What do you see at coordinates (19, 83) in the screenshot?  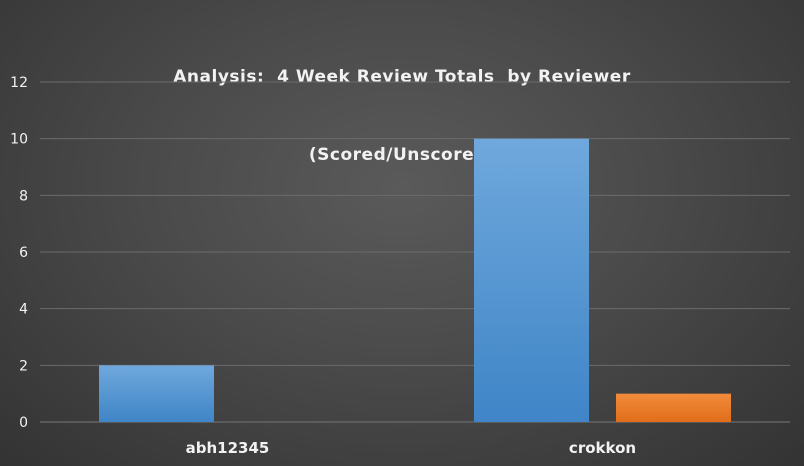 I see `y-tick-label: 12` at bounding box center [19, 83].